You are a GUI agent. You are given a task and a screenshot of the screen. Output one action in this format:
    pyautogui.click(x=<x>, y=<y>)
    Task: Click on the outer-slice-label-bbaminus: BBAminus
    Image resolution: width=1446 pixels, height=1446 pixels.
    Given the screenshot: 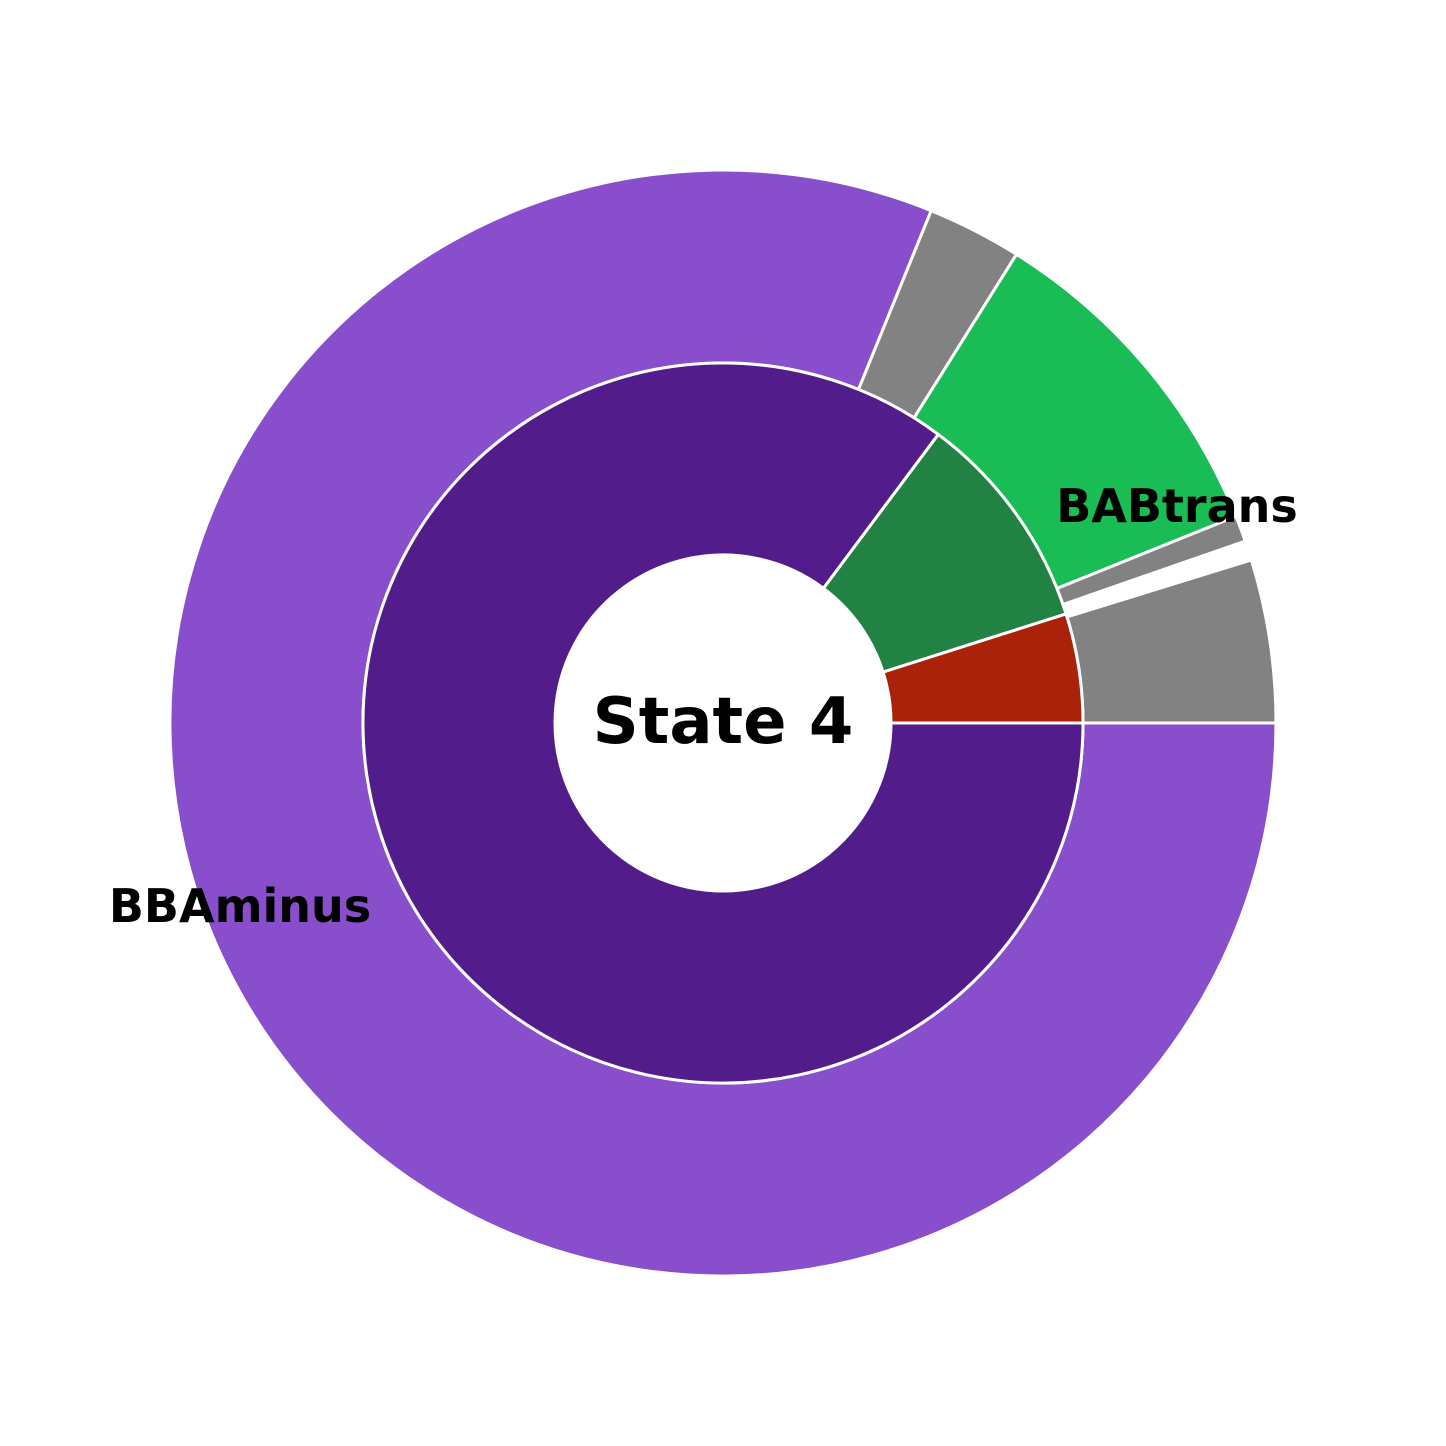 What is the action you would take?
    pyautogui.click(x=240, y=906)
    